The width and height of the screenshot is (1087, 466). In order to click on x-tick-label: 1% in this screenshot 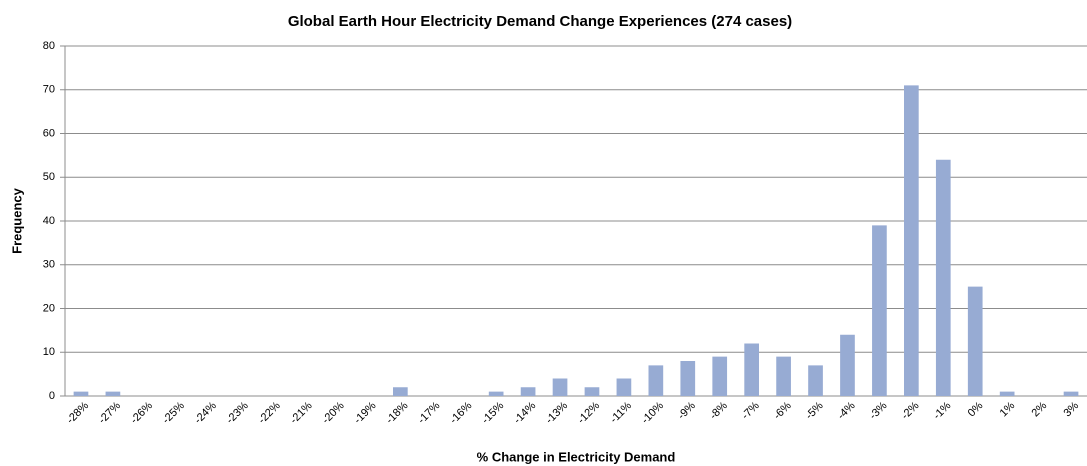, I will do `click(1008, 410)`.